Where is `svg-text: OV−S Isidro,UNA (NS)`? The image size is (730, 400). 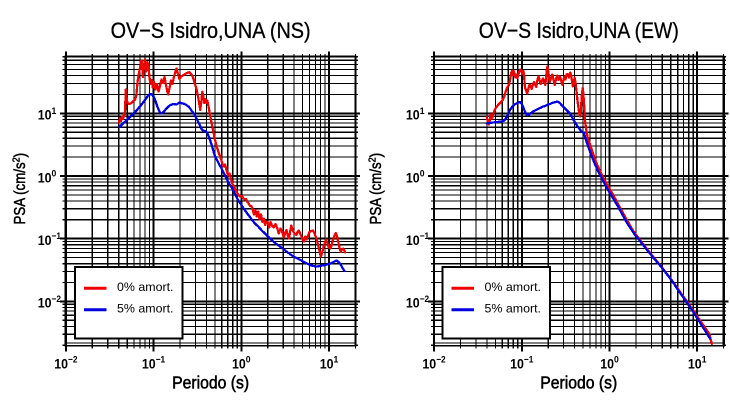 svg-text: OV−S Isidro,UNA (NS) is located at coordinates (211, 30).